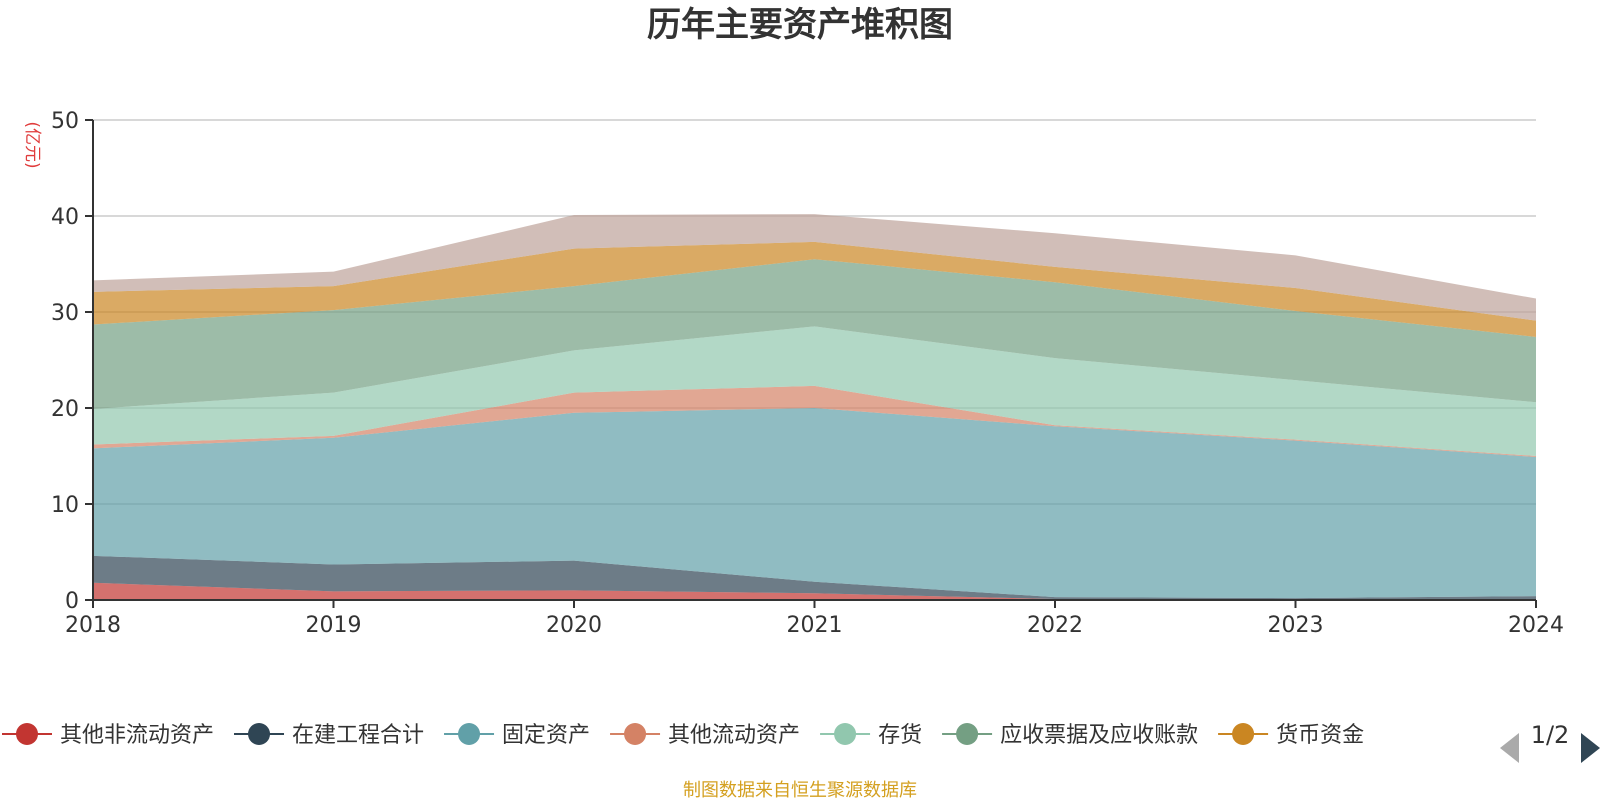  I want to click on x-tick-label: 2024, so click(1536, 625).